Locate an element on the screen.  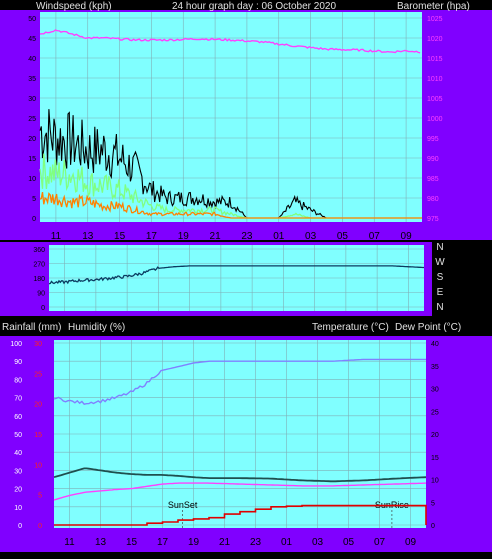
barometer-tick: 980 is located at coordinates (433, 199).